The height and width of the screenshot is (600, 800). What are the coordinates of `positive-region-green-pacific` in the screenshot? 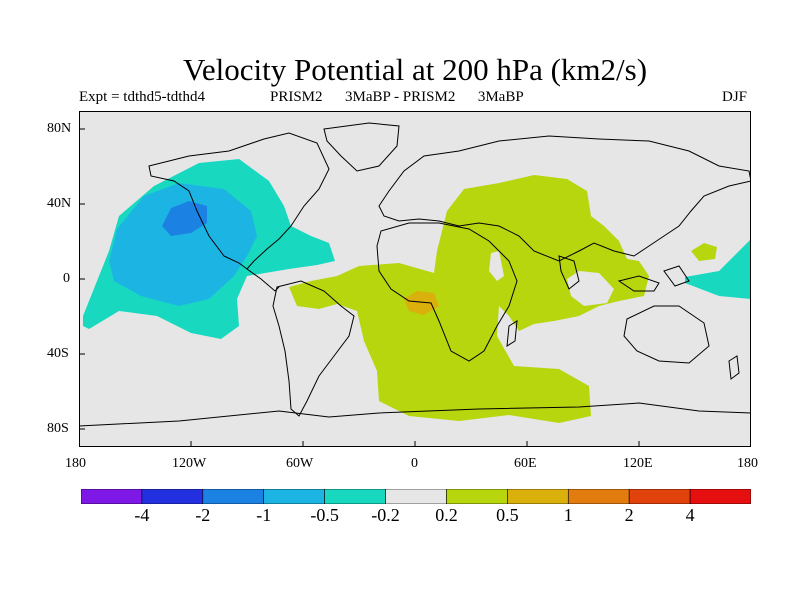 It's located at (704, 252).